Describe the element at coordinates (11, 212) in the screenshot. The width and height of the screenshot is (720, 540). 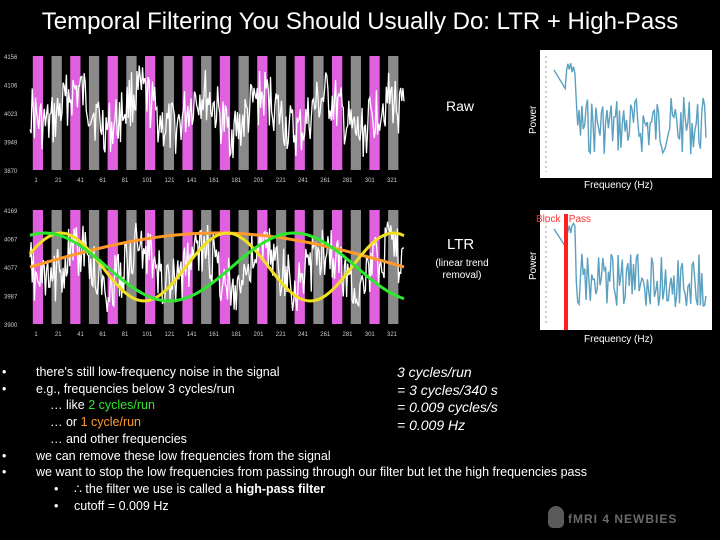
I see `y-tick-label: 4169` at that location.